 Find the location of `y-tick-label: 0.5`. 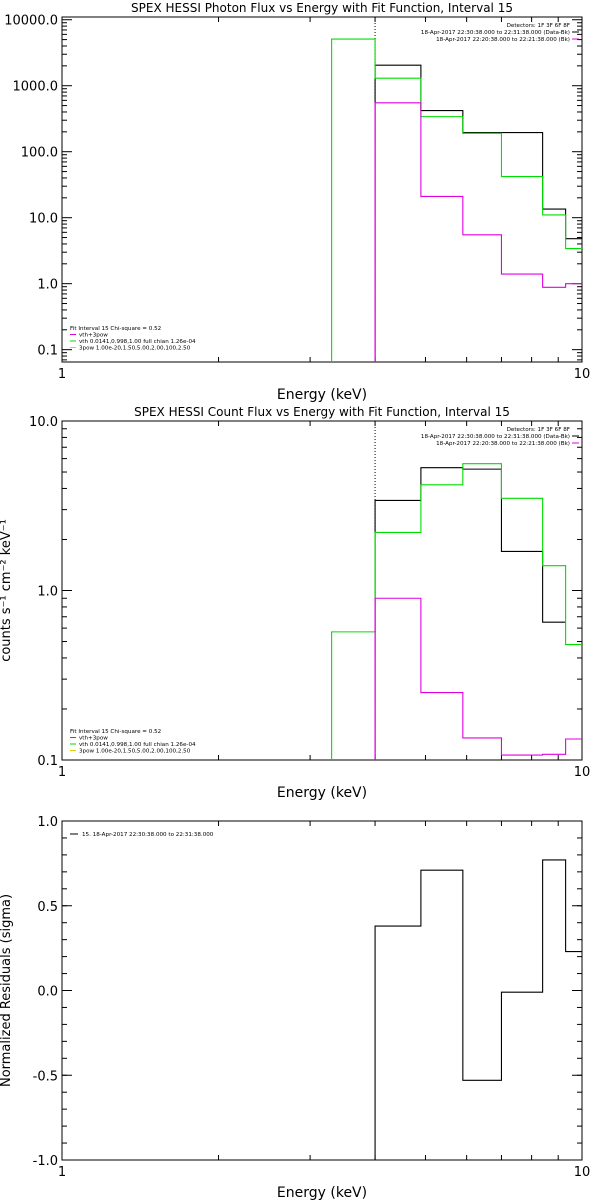

y-tick-label: 0.5 is located at coordinates (47, 907).